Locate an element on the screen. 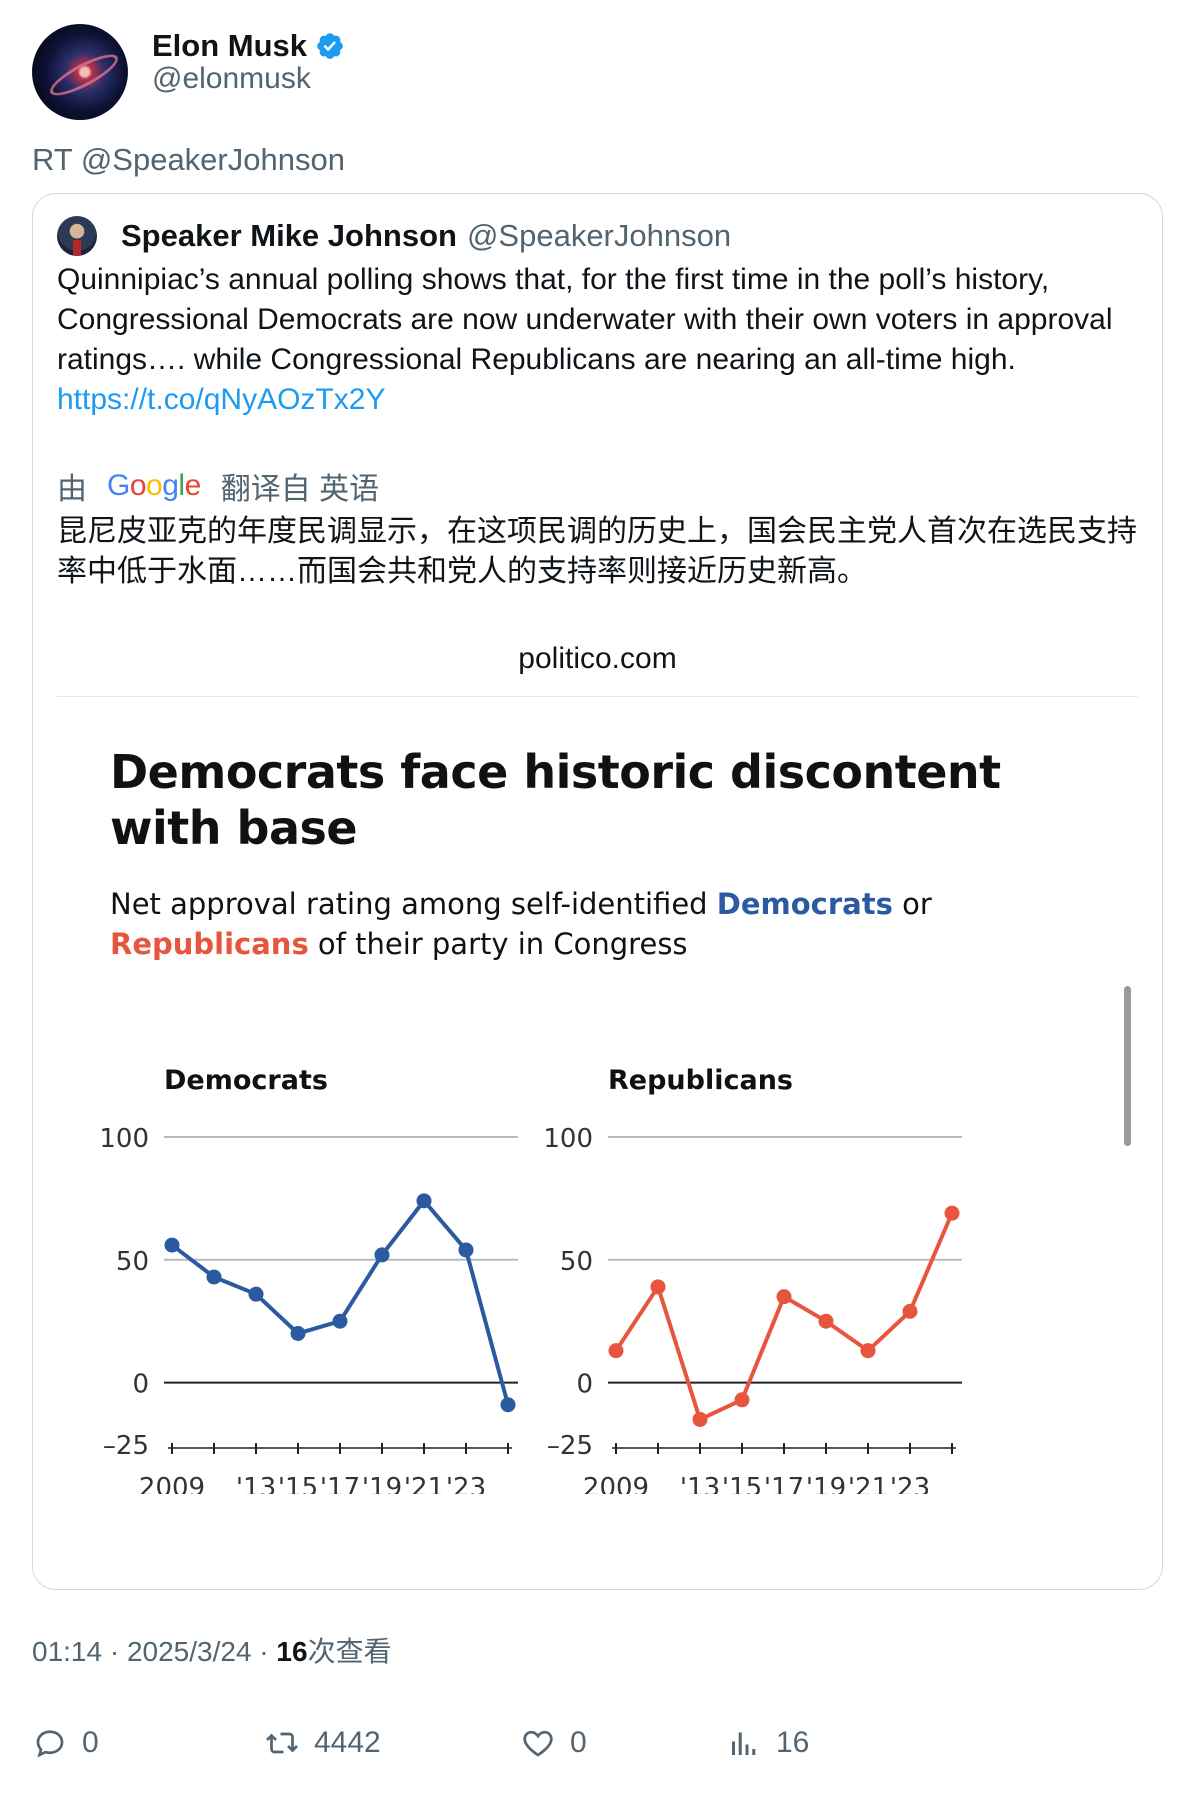 The width and height of the screenshot is (1196, 1794). dem-y-tick-label: –25 is located at coordinates (126, 1446).